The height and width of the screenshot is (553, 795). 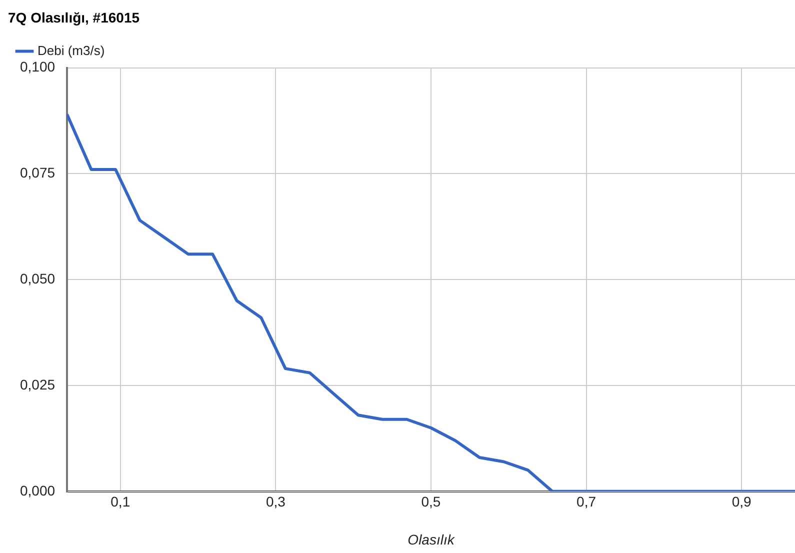 What do you see at coordinates (276, 502) in the screenshot?
I see `x-tick-label: 0,3` at bounding box center [276, 502].